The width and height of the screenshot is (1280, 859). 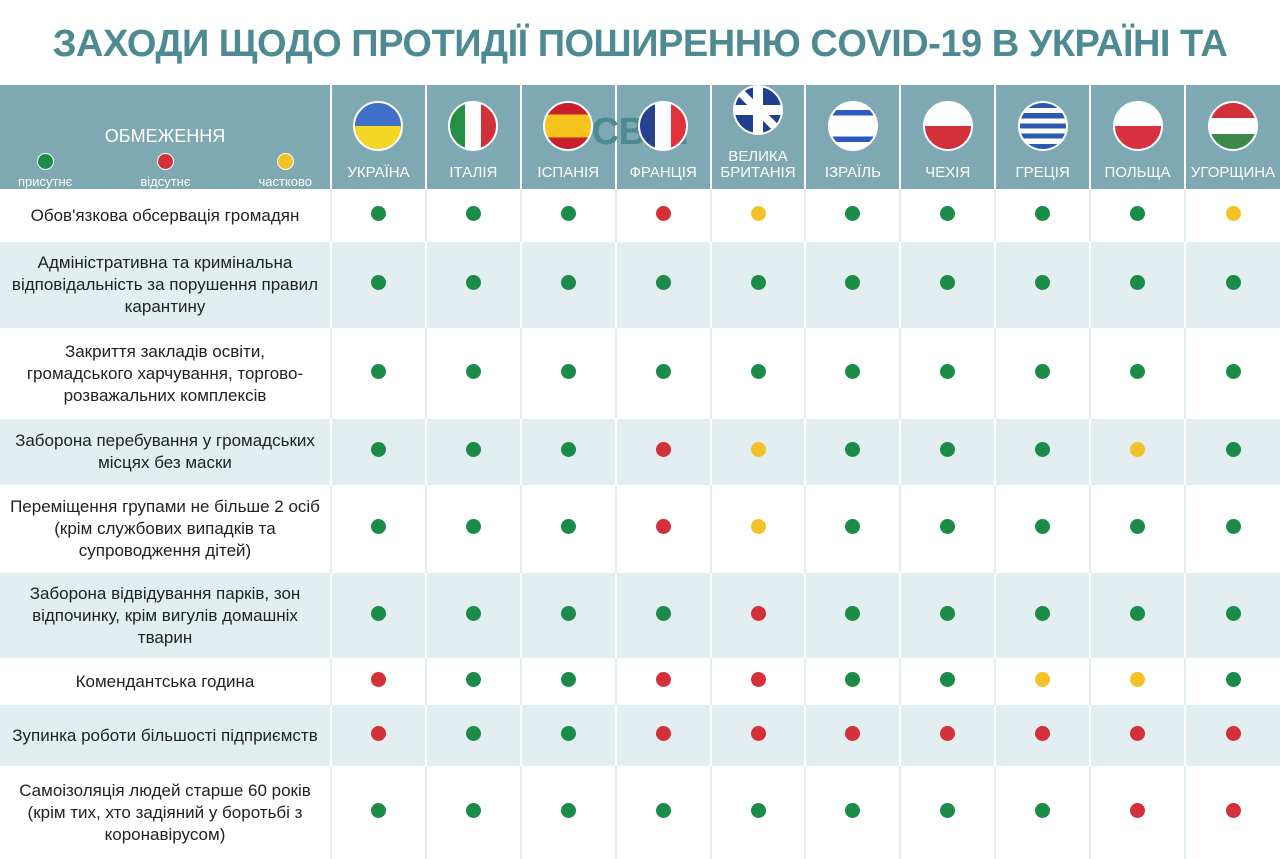 What do you see at coordinates (1042, 172) in the screenshot?
I see `country-name: ГРЕЦІЯ` at bounding box center [1042, 172].